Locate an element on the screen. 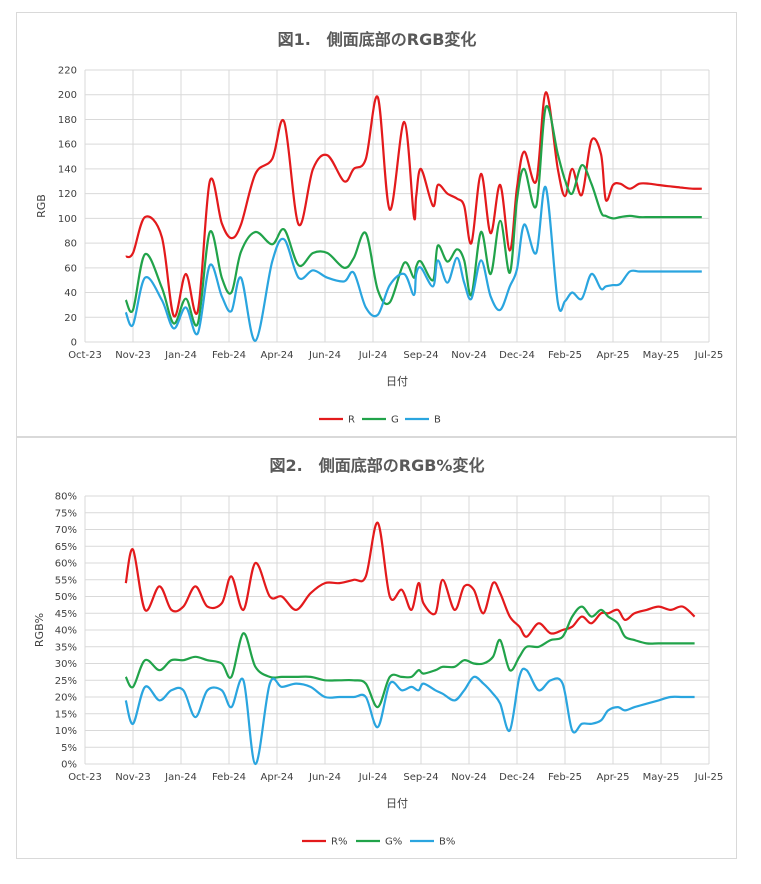 The width and height of the screenshot is (761, 884). legend-label: B% is located at coordinates (447, 842).